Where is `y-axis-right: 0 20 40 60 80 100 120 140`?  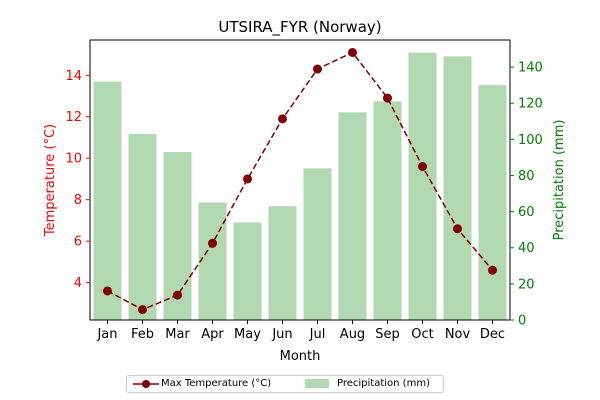
y-axis-right: 0 20 40 60 80 100 120 140 is located at coordinates (526, 195).